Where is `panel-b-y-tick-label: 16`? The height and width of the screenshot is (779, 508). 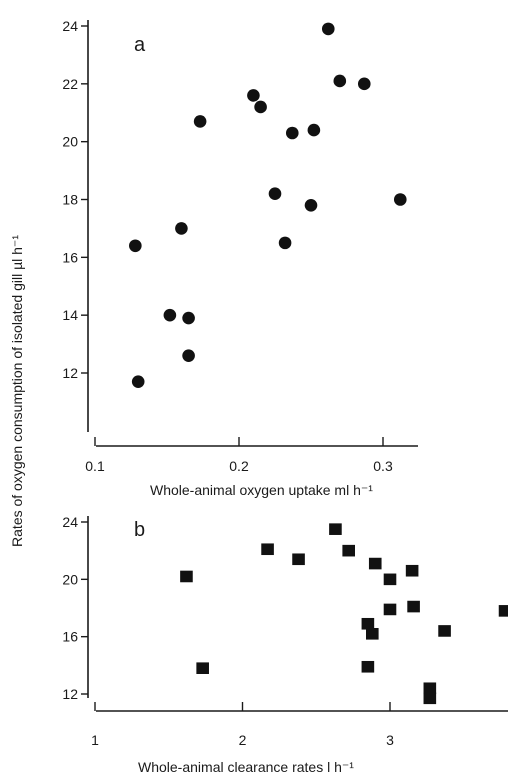
panel-b-y-tick-label: 16 is located at coordinates (70, 637).